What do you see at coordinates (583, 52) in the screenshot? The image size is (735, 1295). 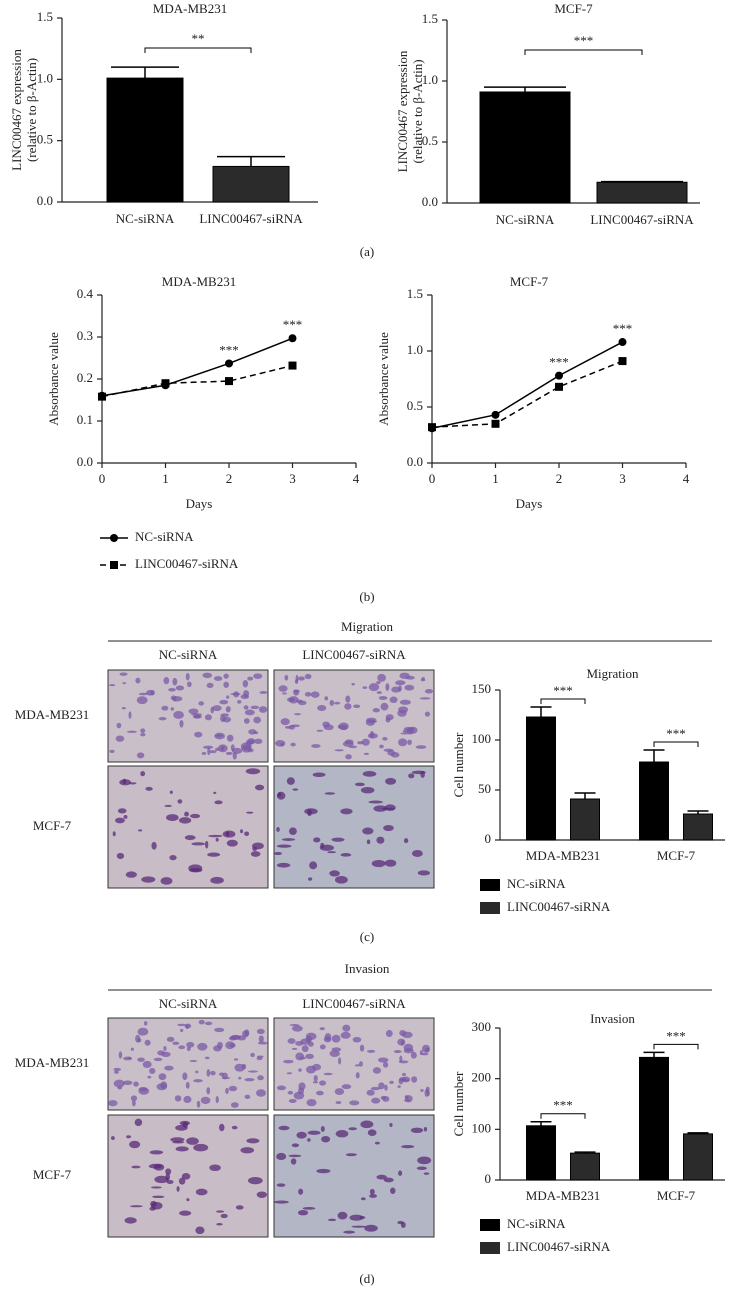 I see `significance-bracket` at bounding box center [583, 52].